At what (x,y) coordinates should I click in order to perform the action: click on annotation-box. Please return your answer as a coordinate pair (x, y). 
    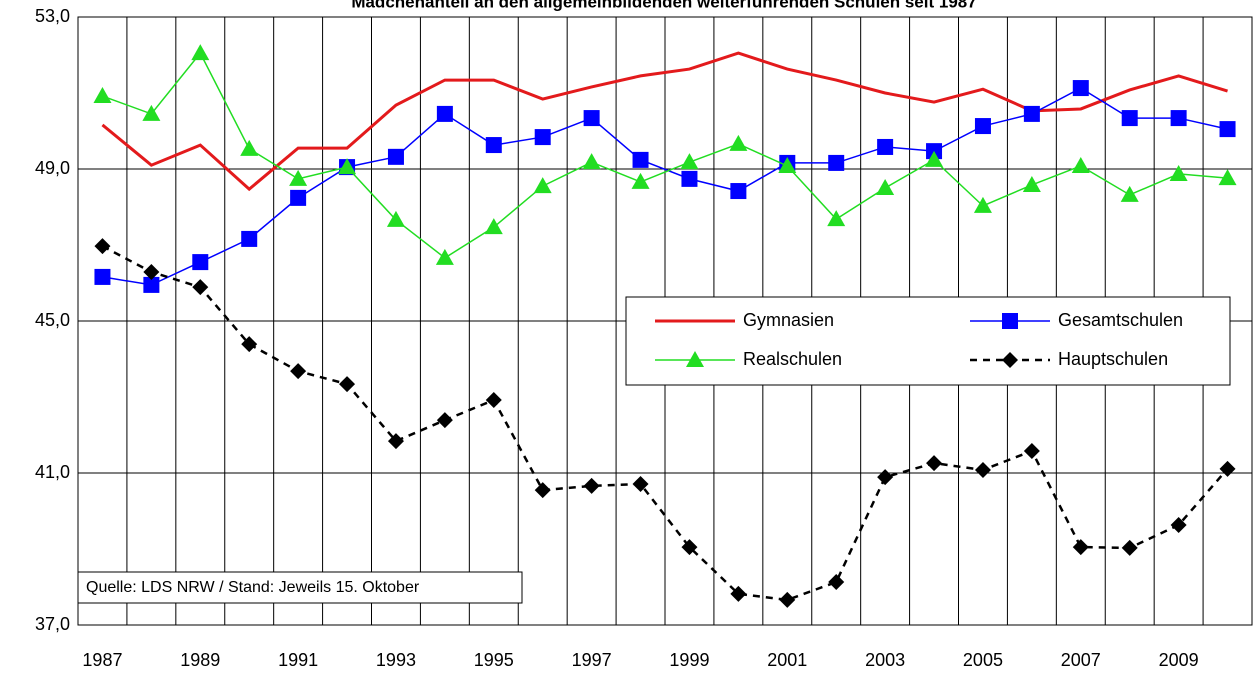
    Looking at the image, I should click on (300, 587).